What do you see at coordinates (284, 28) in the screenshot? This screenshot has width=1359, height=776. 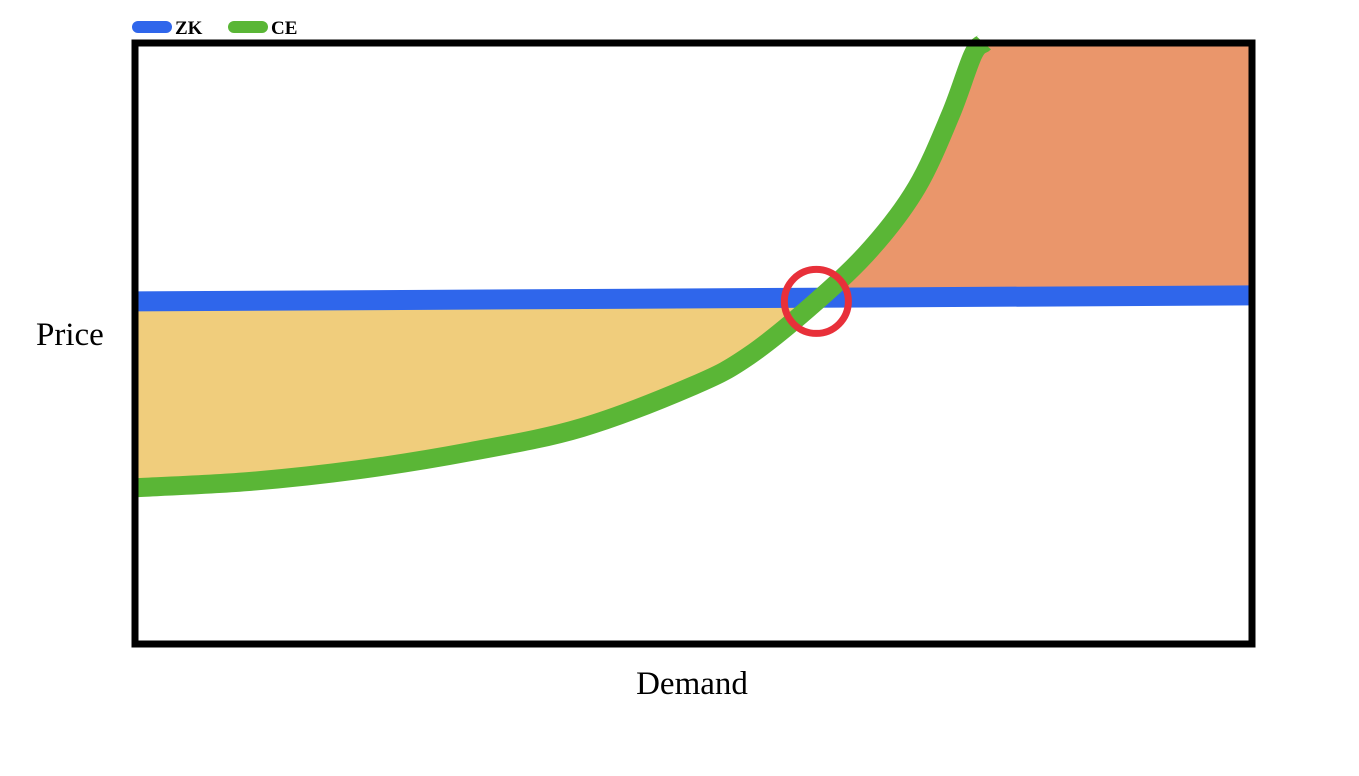 I see `legend-label-ce: CE` at bounding box center [284, 28].